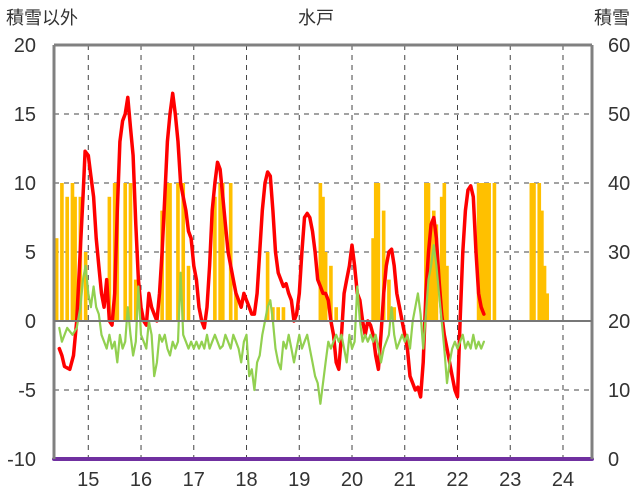 The width and height of the screenshot is (636, 501). Describe the element at coordinates (619, 115) in the screenshot. I see `y-tick-right: 50` at that location.